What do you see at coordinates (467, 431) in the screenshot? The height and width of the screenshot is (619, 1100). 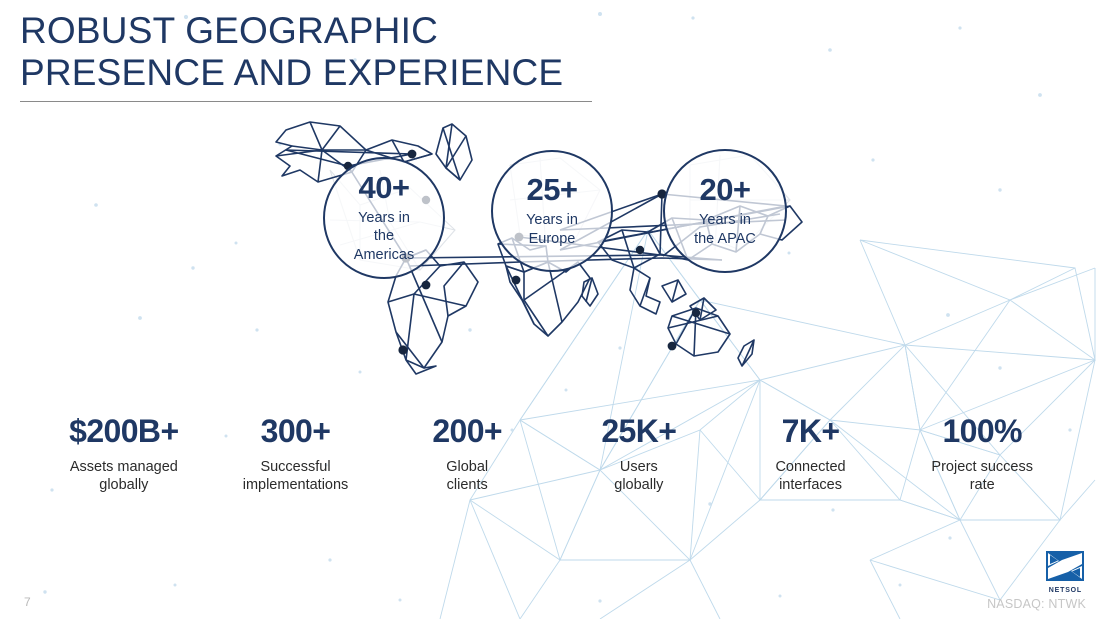 I see `kpi-value-global-clients: 200+` at bounding box center [467, 431].